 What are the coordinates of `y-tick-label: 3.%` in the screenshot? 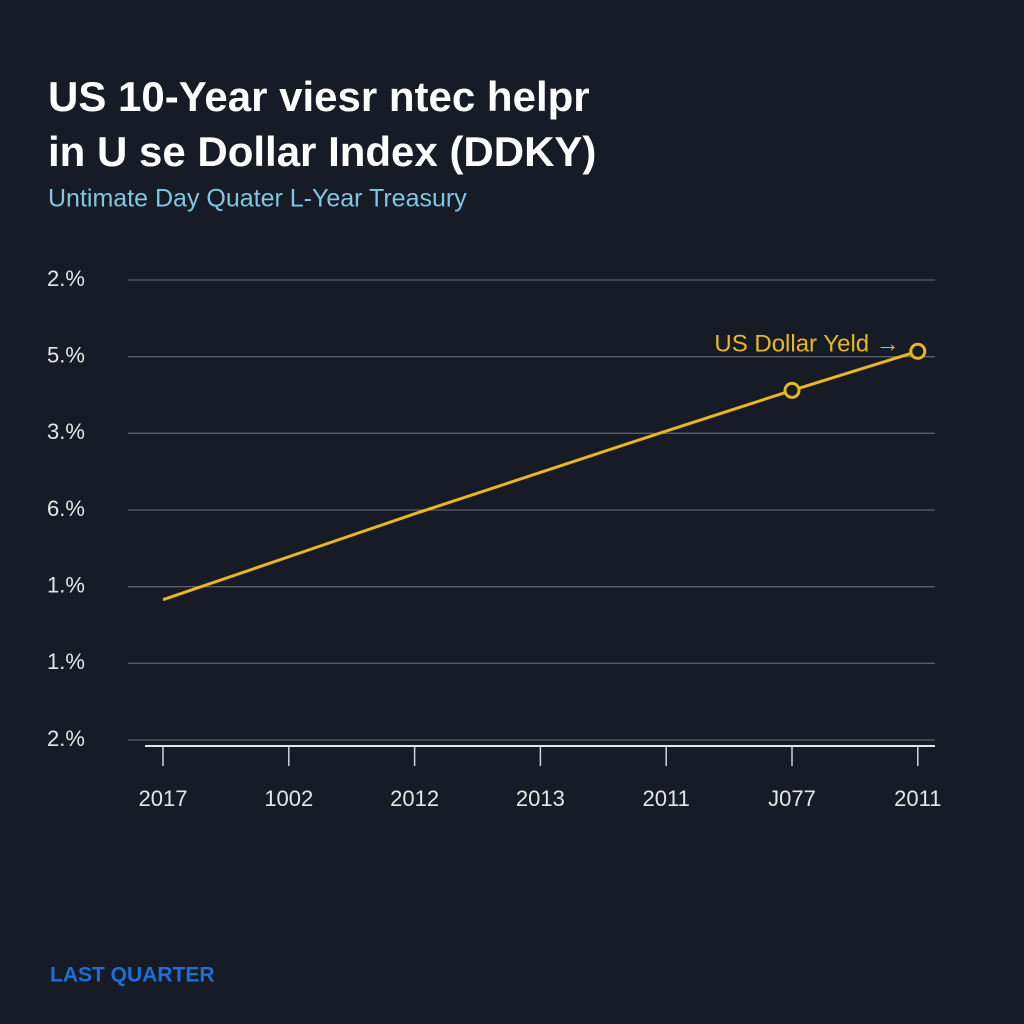 It's located at (66, 431).